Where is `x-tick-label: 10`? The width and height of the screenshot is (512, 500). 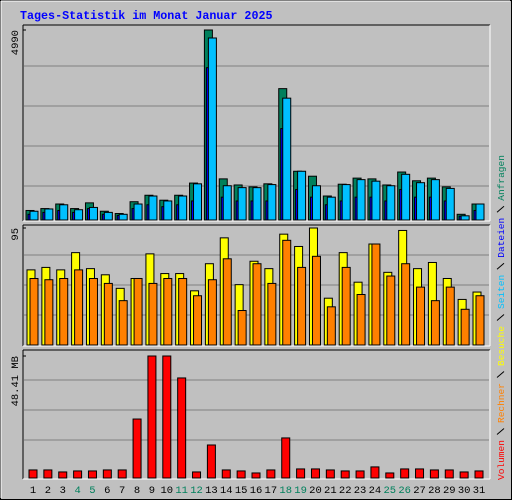
x-tick-label: 10 is located at coordinates (166, 491).